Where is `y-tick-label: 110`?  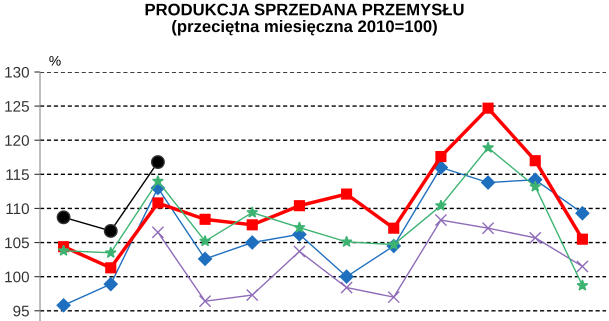 y-tick-label: 110 is located at coordinates (17, 208).